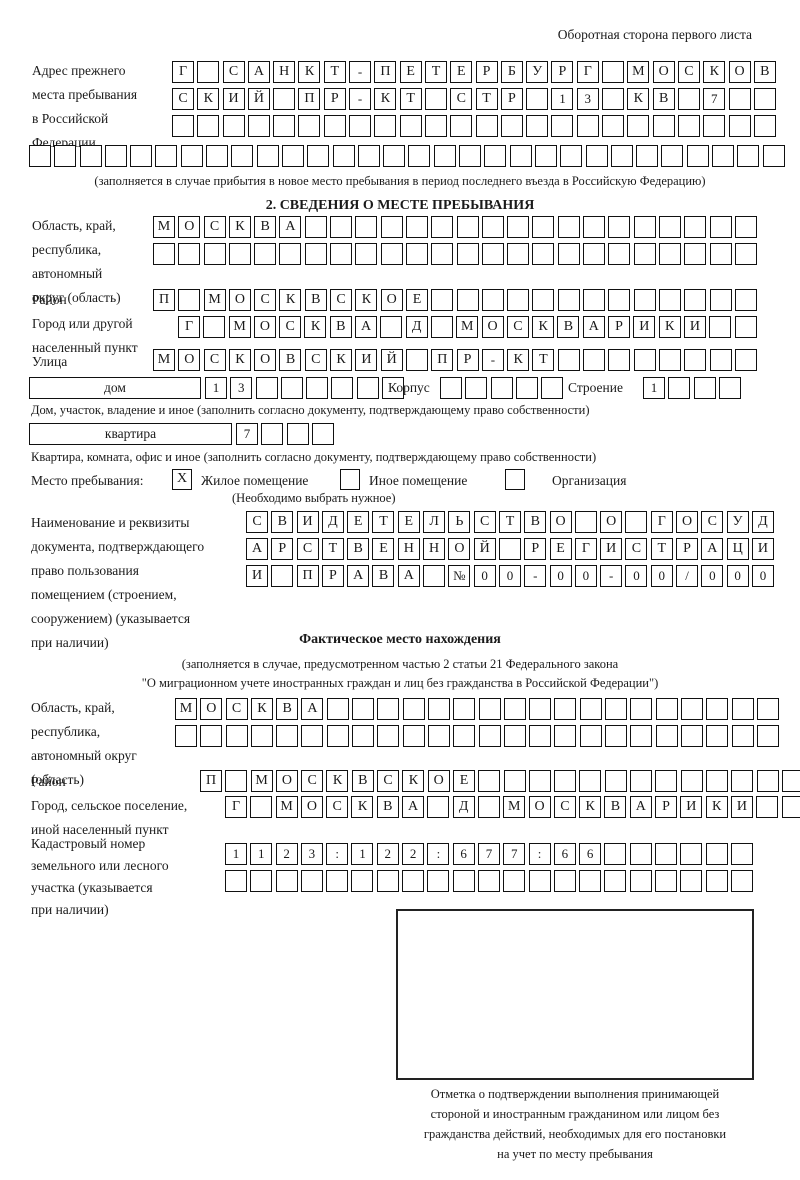  I want to click on char-cell: 6, so click(463, 854).